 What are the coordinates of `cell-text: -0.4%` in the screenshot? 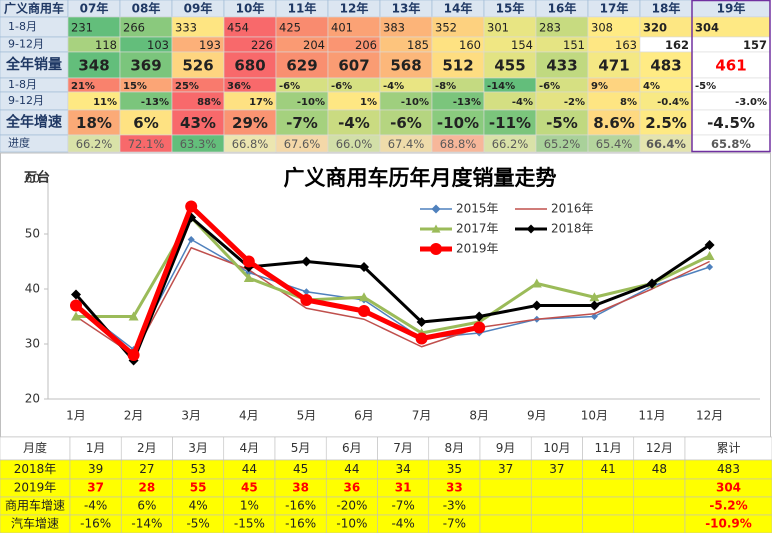 It's located at (673, 102).